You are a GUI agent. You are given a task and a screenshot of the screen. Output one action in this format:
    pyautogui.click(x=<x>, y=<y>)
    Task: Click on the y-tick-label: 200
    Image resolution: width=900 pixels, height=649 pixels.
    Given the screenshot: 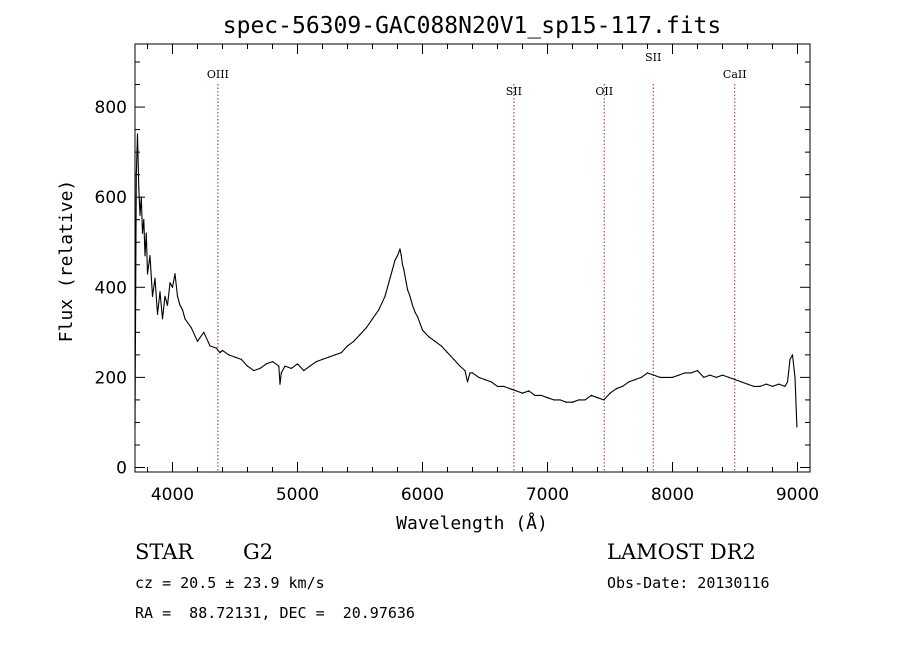 What is the action you would take?
    pyautogui.click(x=111, y=378)
    